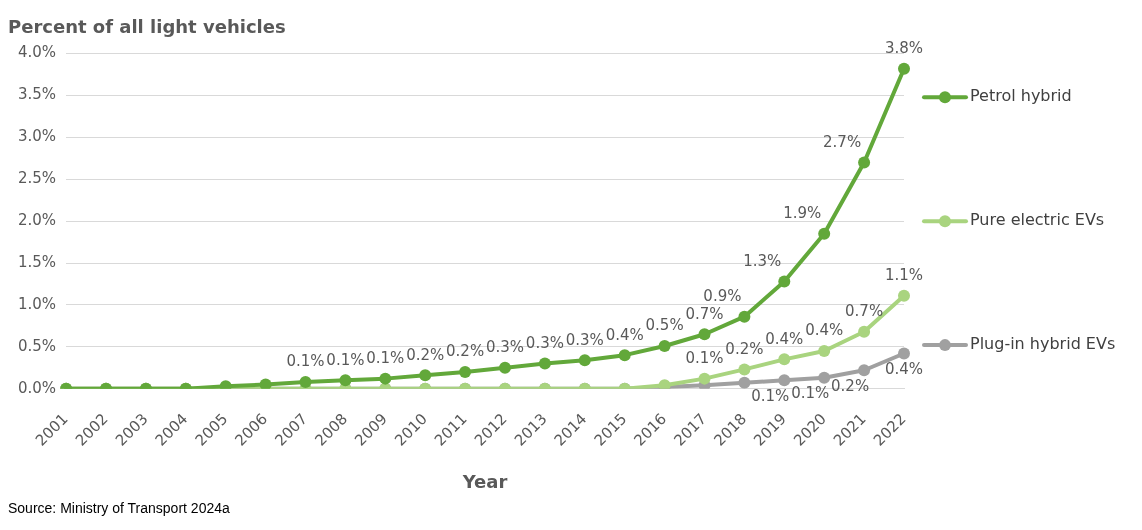 The width and height of the screenshot is (1142, 530). What do you see at coordinates (37, 220) in the screenshot?
I see `y-tick-label: 2.0%` at bounding box center [37, 220].